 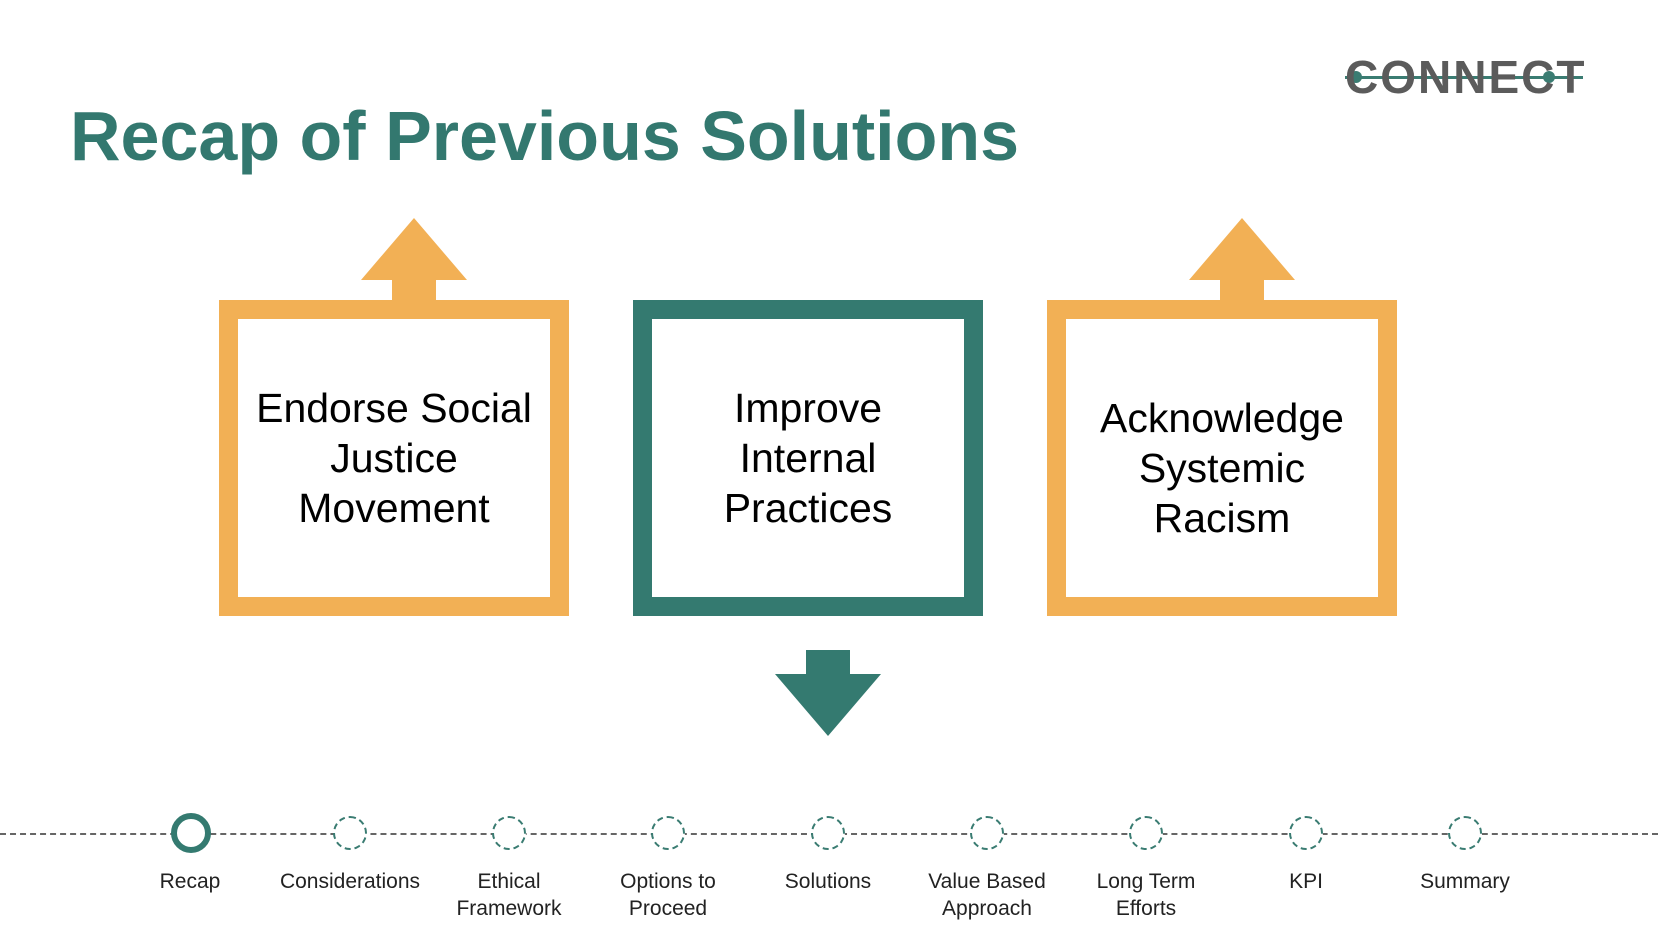 What do you see at coordinates (1306, 833) in the screenshot?
I see `timeline-node-kpi` at bounding box center [1306, 833].